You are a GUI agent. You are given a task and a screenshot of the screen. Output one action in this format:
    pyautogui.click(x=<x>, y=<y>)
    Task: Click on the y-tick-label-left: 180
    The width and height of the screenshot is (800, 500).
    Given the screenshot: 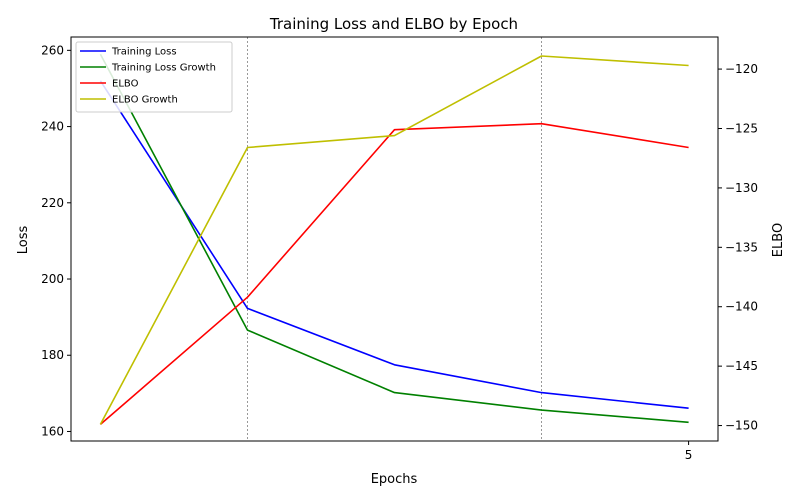 What is the action you would take?
    pyautogui.click(x=52, y=355)
    